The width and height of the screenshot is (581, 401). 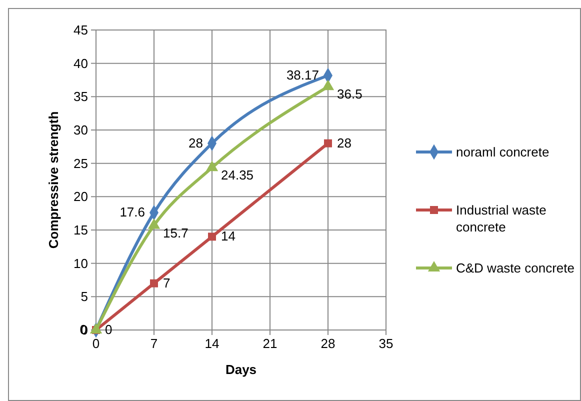 I want to click on y-tick-label: 45, so click(x=81, y=30).